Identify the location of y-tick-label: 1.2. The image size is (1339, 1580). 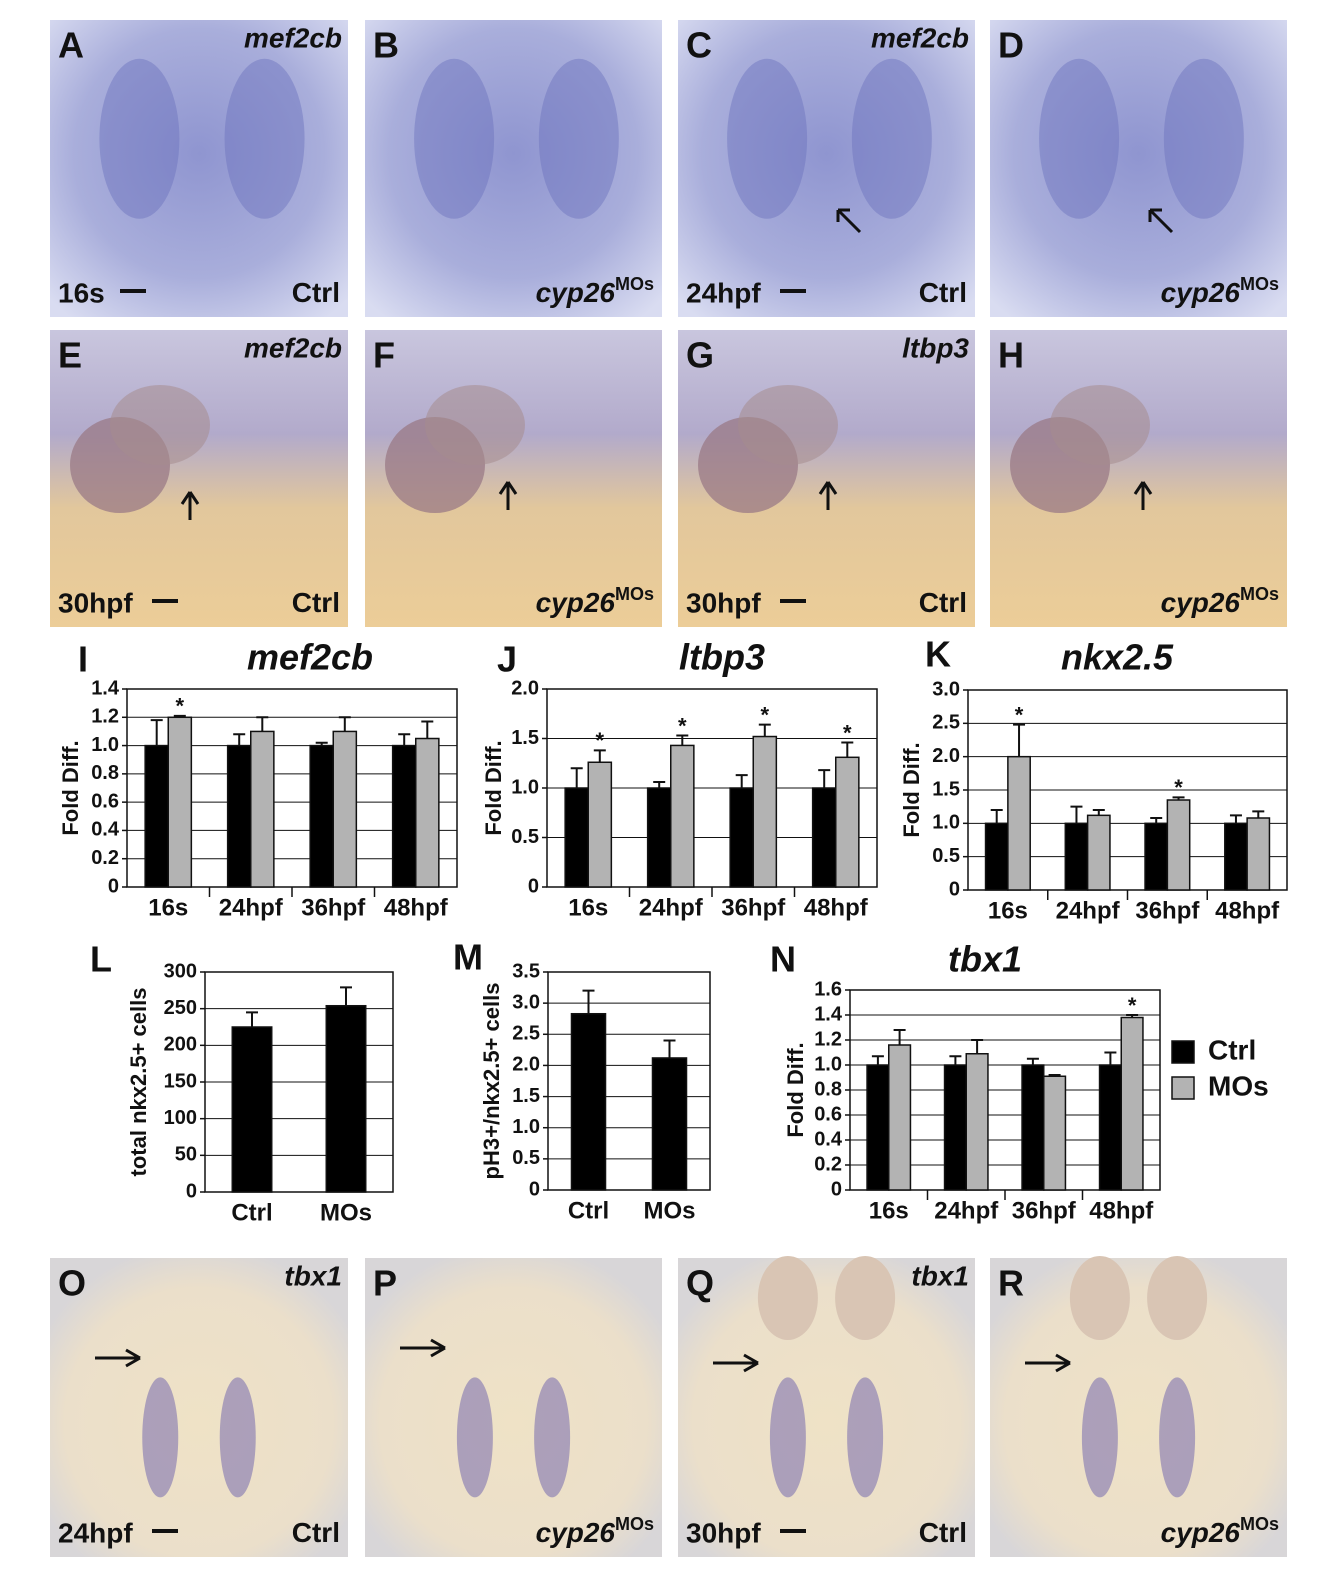
(105, 717).